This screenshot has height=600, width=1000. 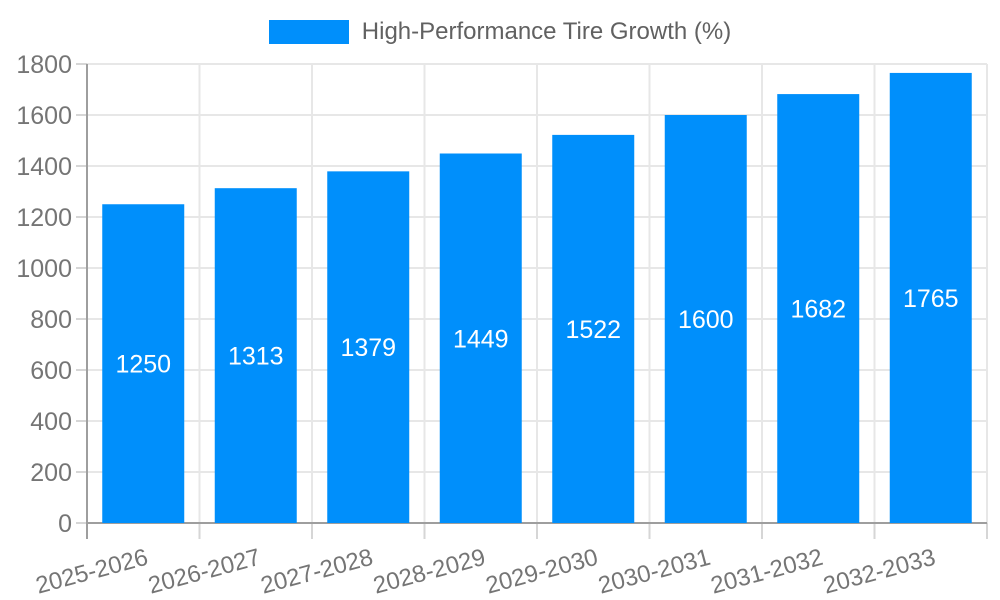 What do you see at coordinates (51, 422) in the screenshot?
I see `y-tick-label: 400` at bounding box center [51, 422].